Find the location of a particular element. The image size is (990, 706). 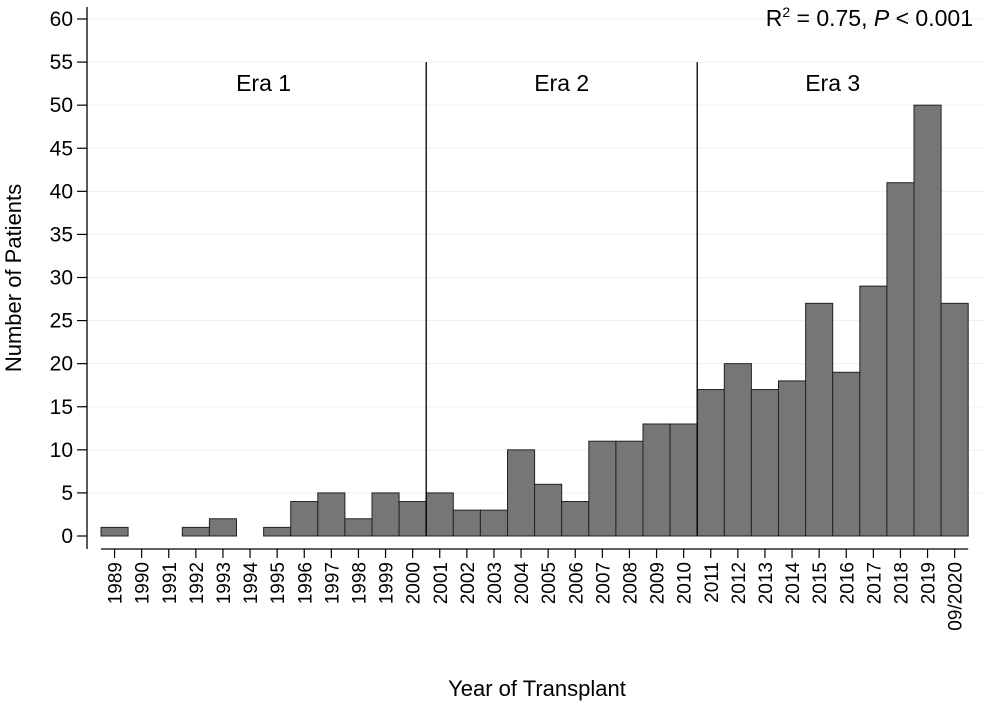

y-tick-label: 5 is located at coordinates (67, 493).